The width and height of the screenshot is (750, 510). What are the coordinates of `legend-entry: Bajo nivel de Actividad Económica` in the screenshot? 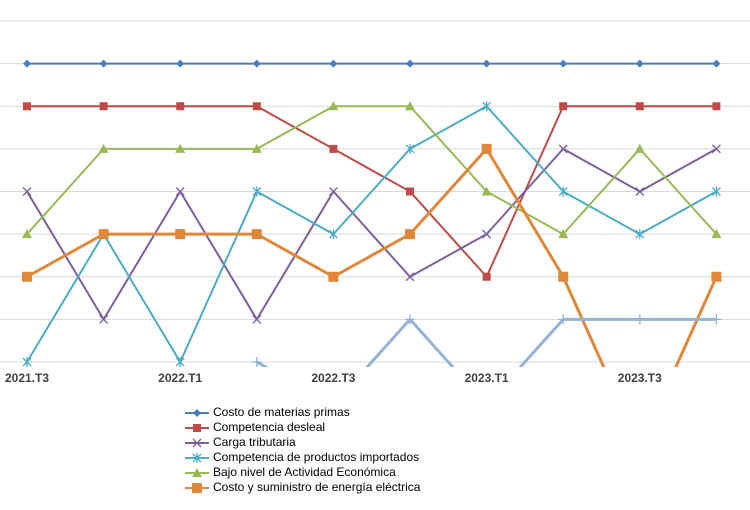 It's located at (290, 472).